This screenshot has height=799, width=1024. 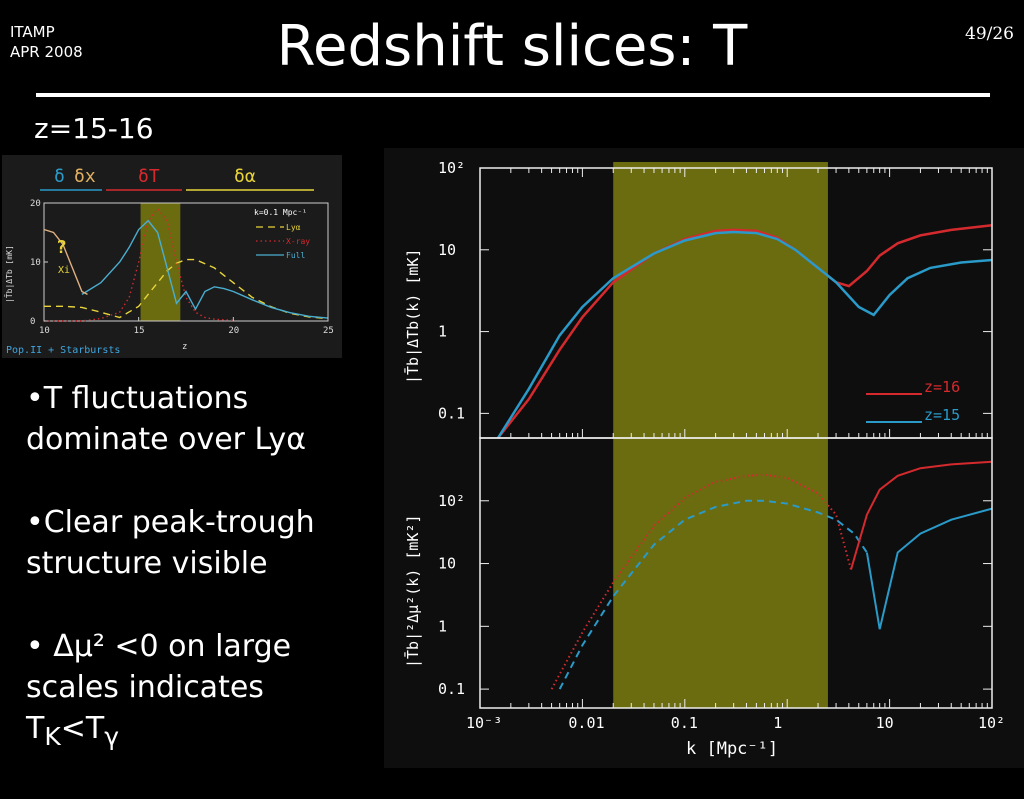 What do you see at coordinates (513, 95) in the screenshot?
I see `title-rule` at bounding box center [513, 95].